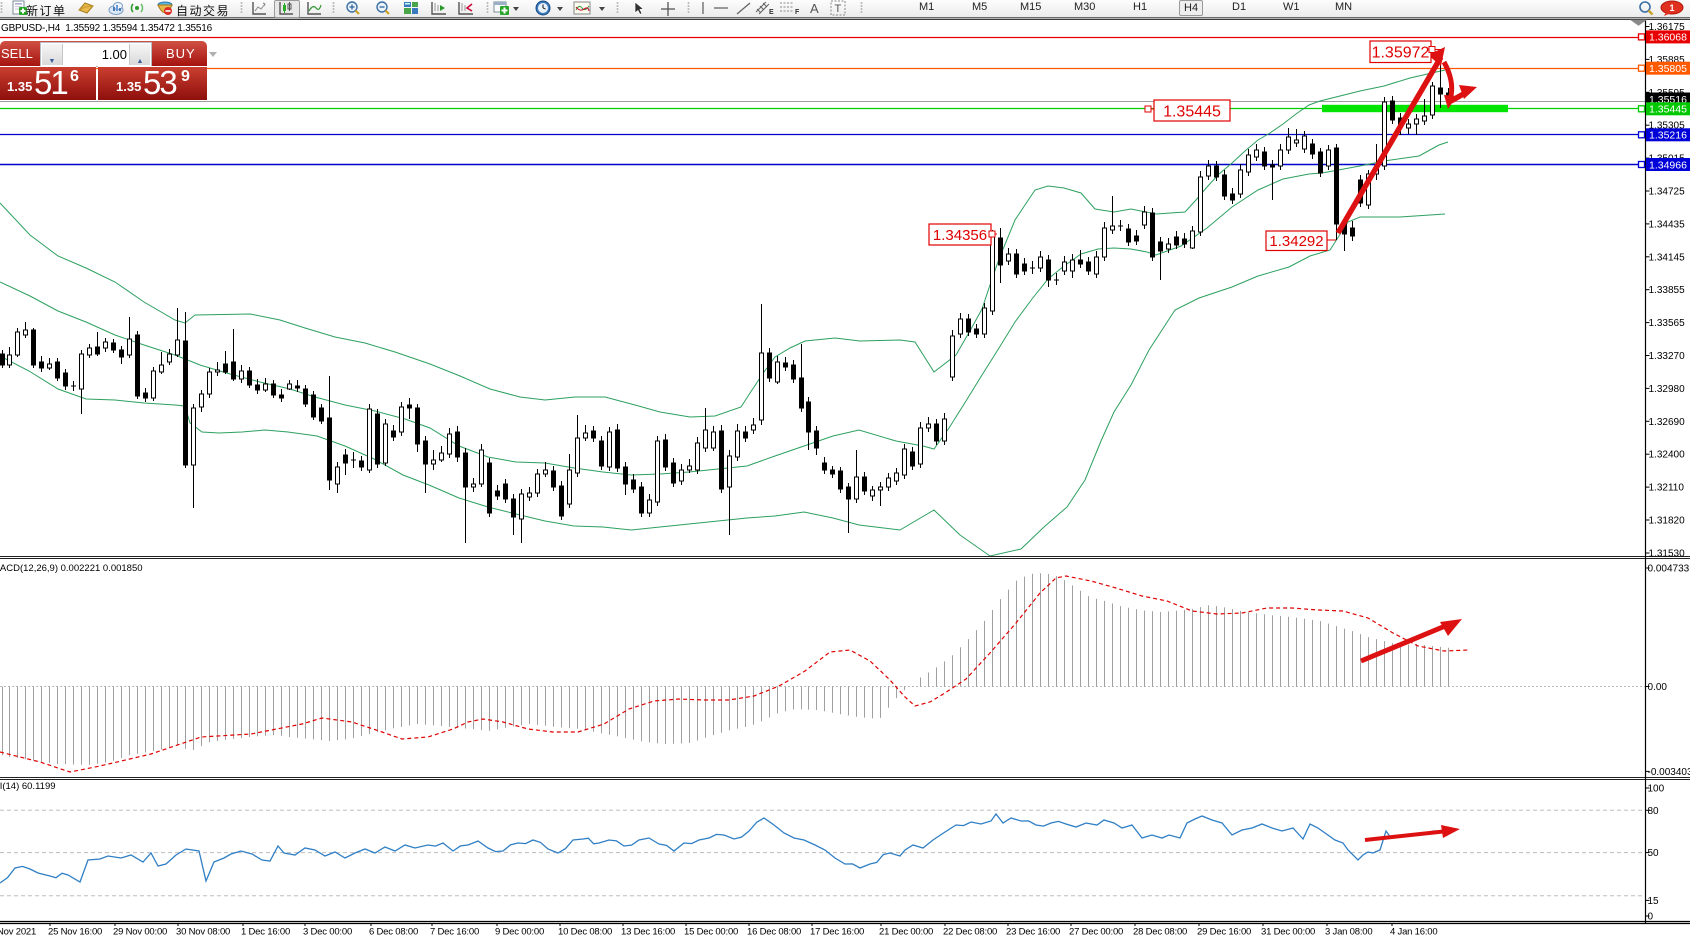  Describe the element at coordinates (797, 12) in the screenshot. I see `svg-text: F` at that location.